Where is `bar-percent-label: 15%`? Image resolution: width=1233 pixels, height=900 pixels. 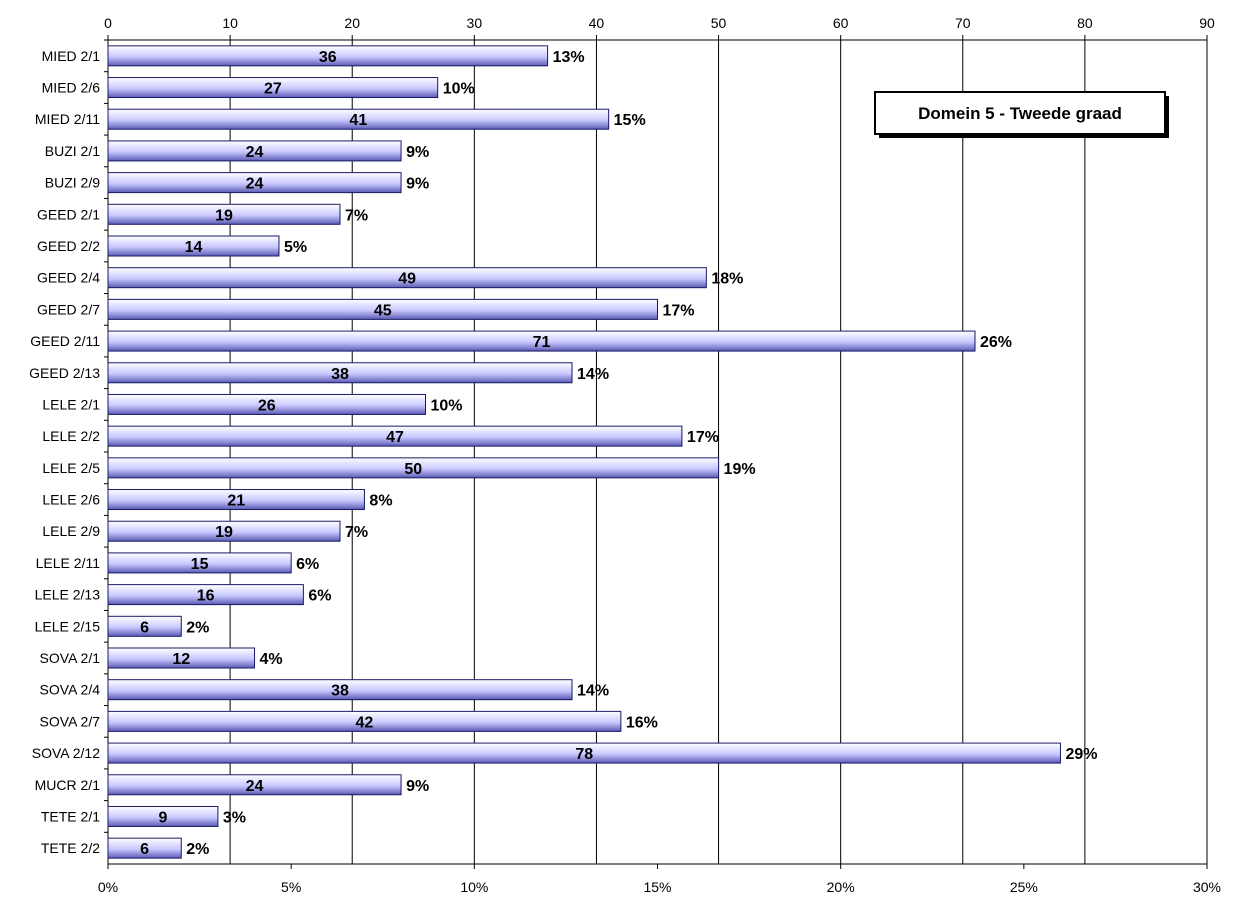 bar-percent-label: 15% is located at coordinates (630, 120).